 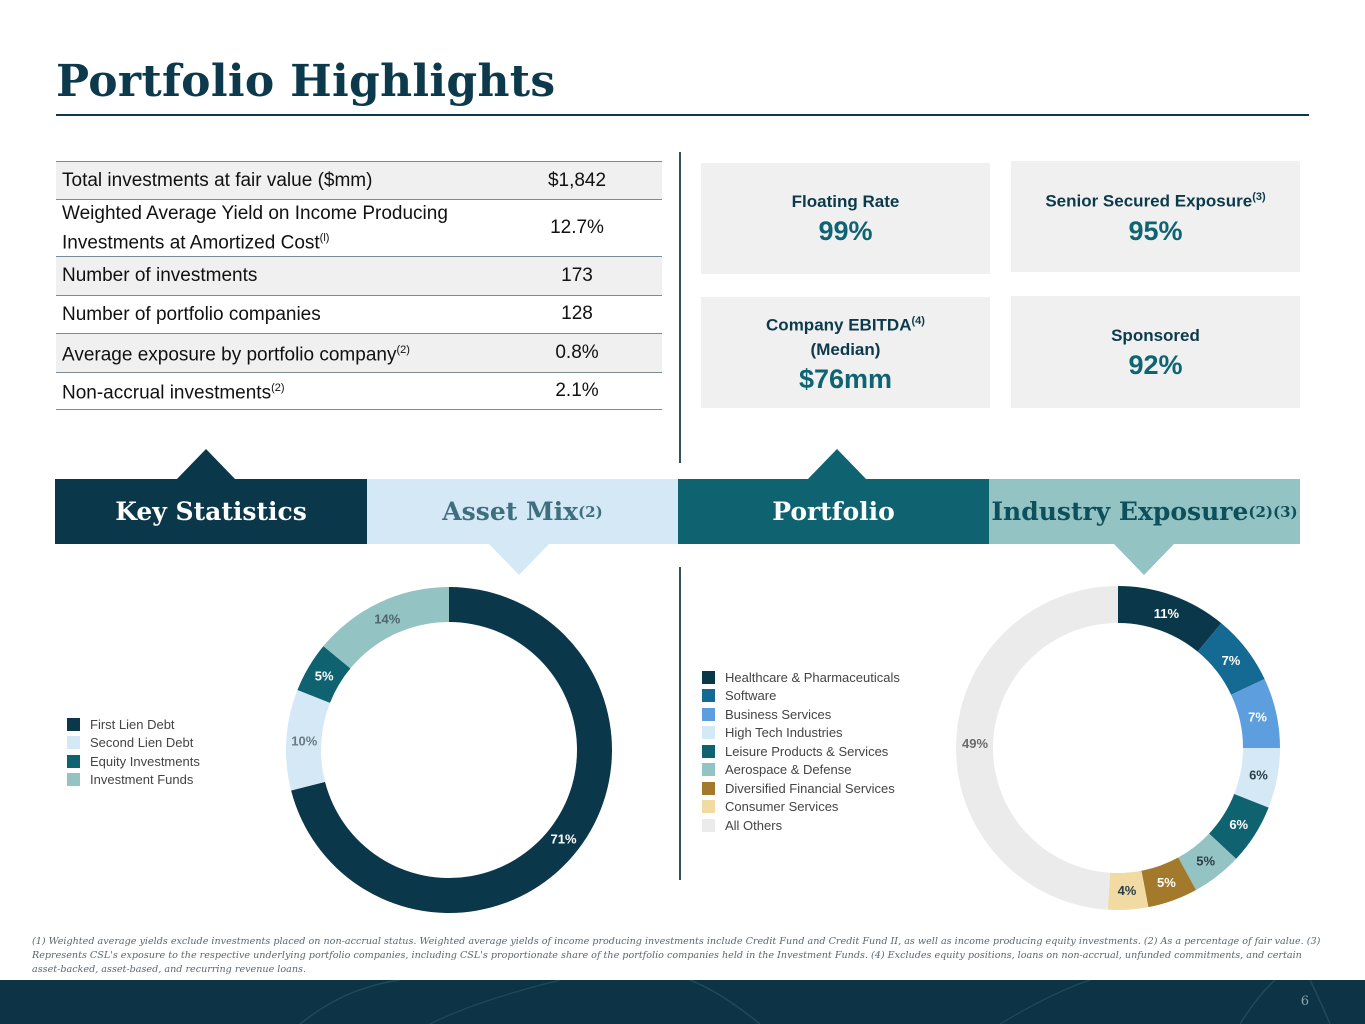 What do you see at coordinates (133, 780) in the screenshot?
I see `legend-item: Investment Funds` at bounding box center [133, 780].